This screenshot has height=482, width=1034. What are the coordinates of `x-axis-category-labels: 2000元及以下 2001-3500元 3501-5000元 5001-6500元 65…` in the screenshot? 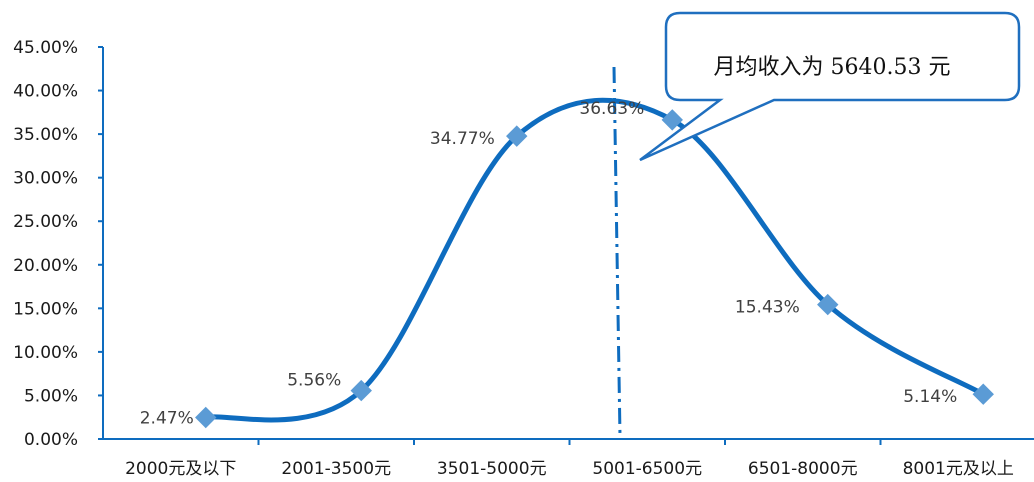 It's located at (569, 469).